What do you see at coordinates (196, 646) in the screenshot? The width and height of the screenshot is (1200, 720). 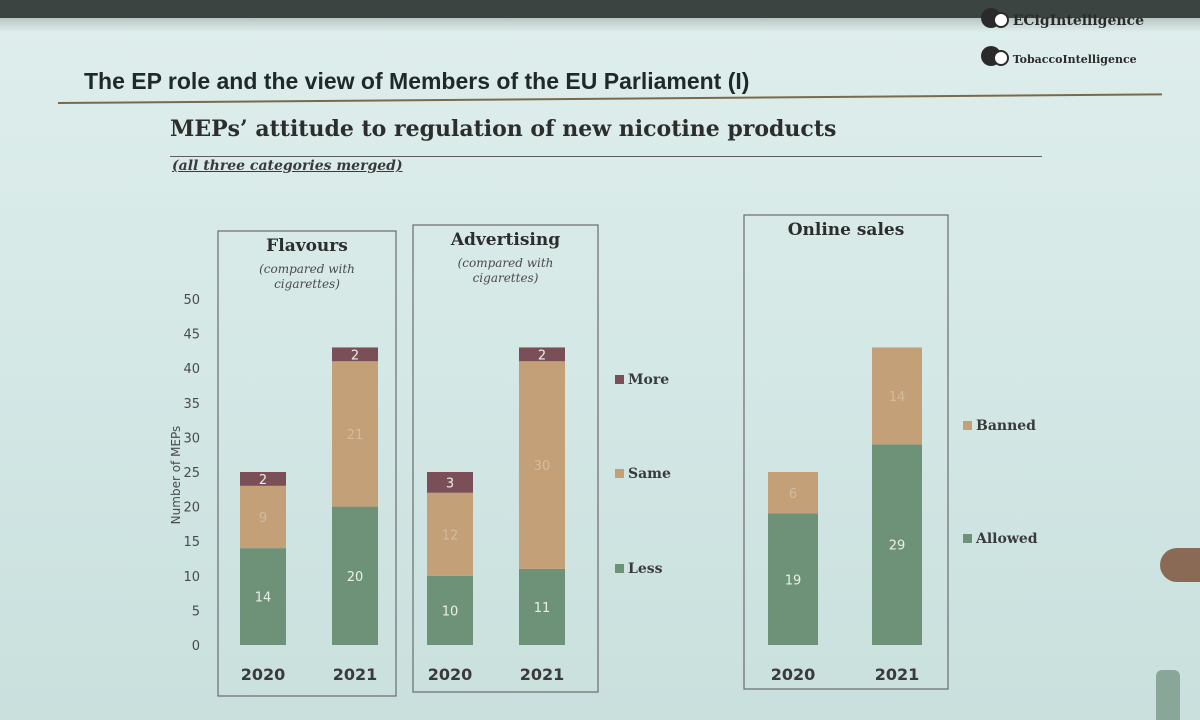 I see `y-tick-label: 0` at bounding box center [196, 646].